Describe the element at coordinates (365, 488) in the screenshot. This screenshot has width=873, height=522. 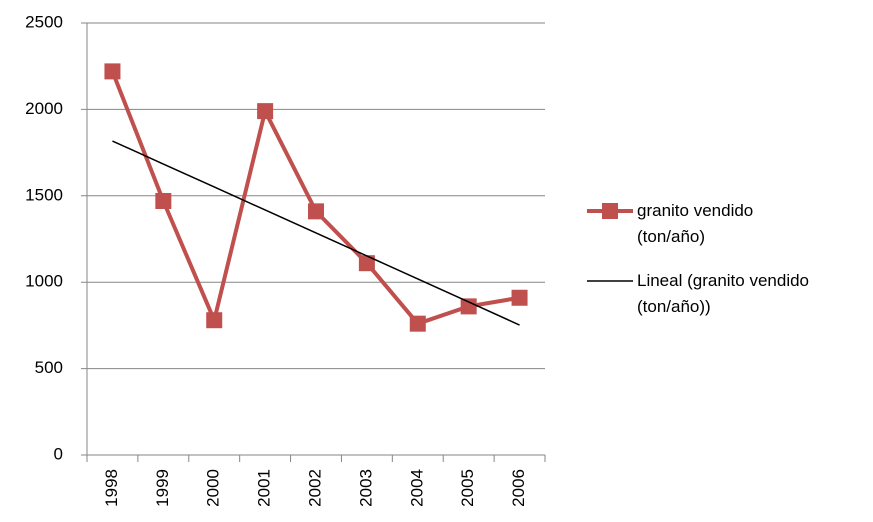
I see `x-tick-label: 2003` at that location.